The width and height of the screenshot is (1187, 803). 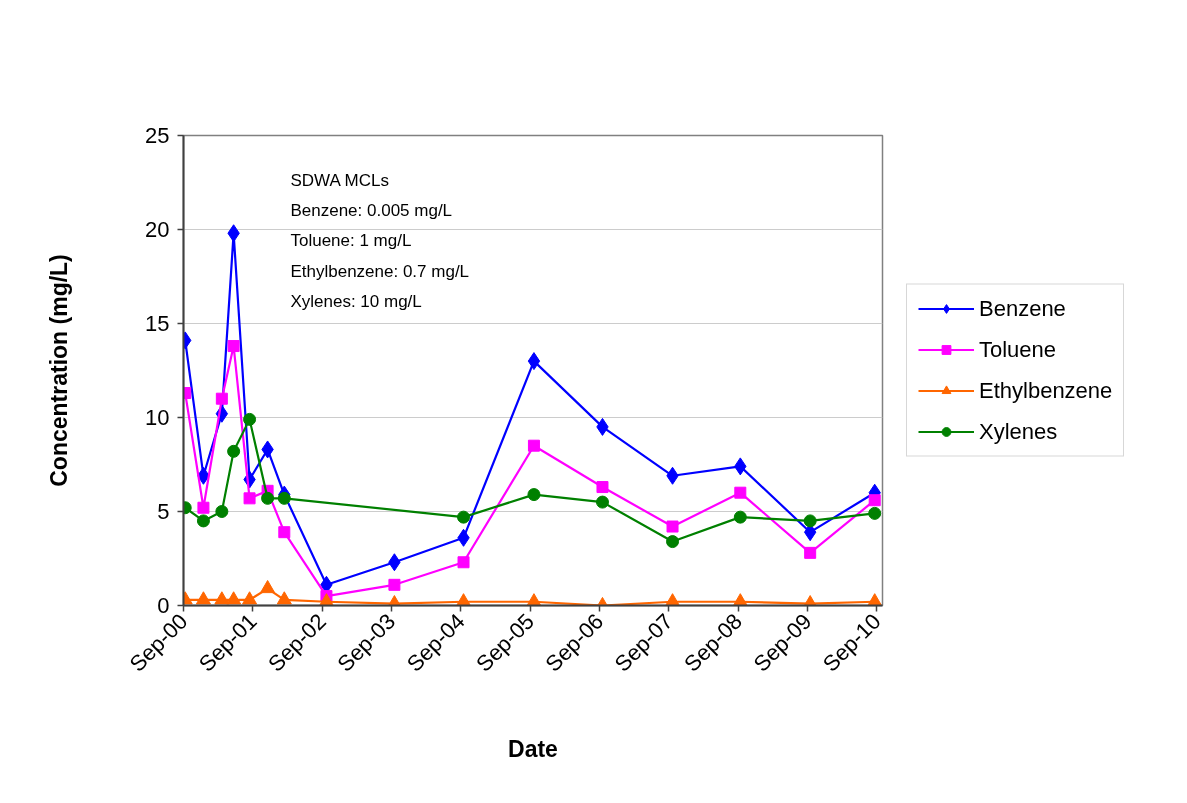 What do you see at coordinates (380, 271) in the screenshot?
I see `annotation: Ethylbenzene: 0.7 mg/L` at bounding box center [380, 271].